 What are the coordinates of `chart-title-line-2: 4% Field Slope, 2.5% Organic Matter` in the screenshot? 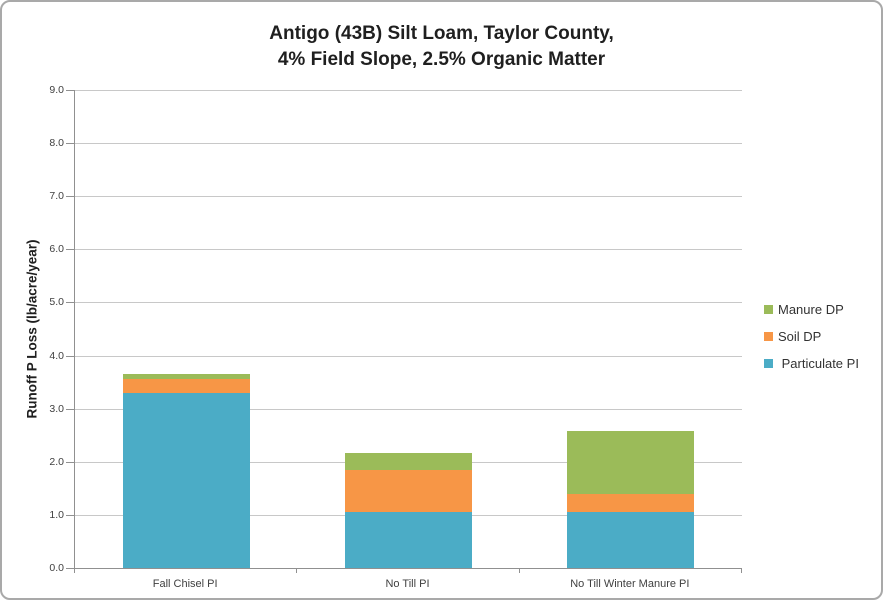 It's located at (441, 59).